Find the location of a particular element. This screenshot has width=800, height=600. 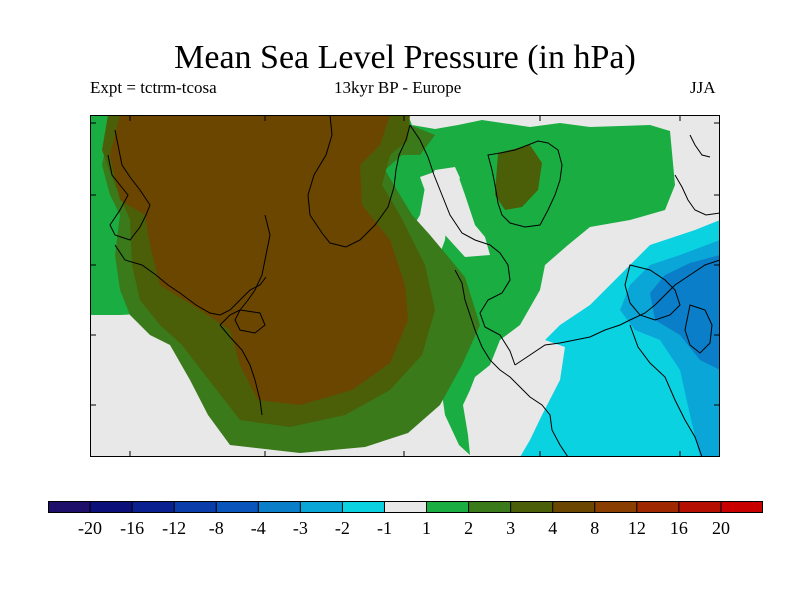

pressure-zone-blue is located at coordinates (685, 312).